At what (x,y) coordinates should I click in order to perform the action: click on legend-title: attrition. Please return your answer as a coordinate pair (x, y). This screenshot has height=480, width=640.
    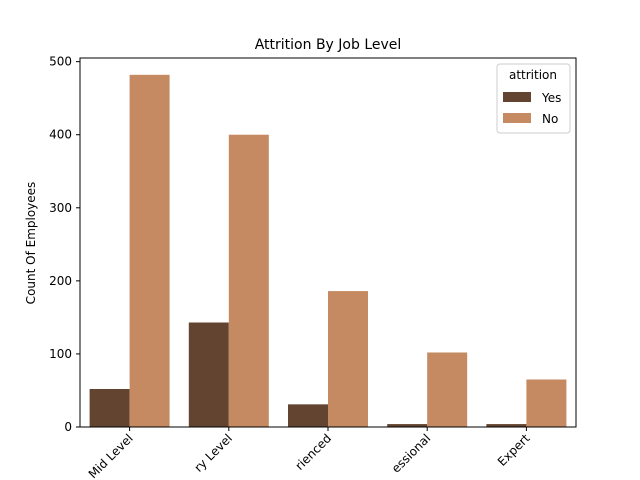
    Looking at the image, I should click on (533, 75).